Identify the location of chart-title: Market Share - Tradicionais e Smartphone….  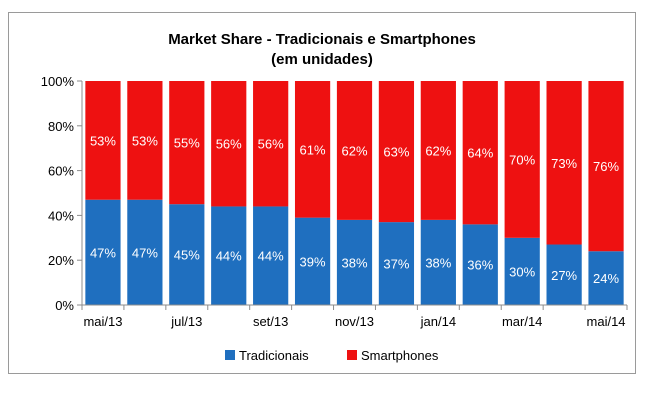
(322, 39).